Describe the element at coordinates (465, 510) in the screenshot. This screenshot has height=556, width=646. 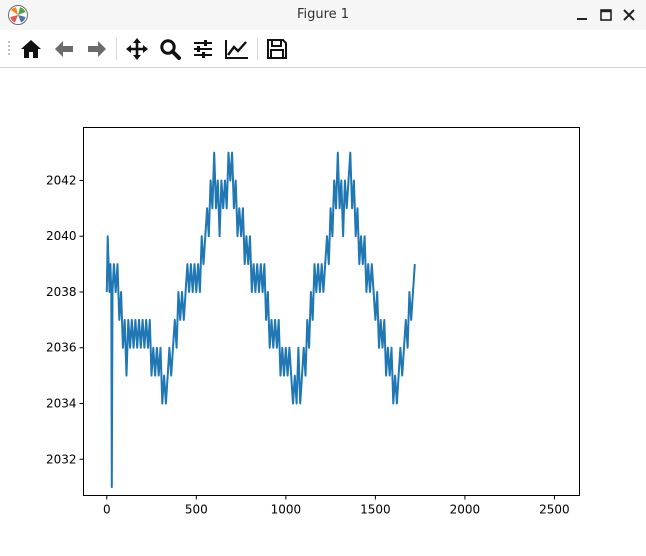
I see `x-tick-label: 2000` at that location.